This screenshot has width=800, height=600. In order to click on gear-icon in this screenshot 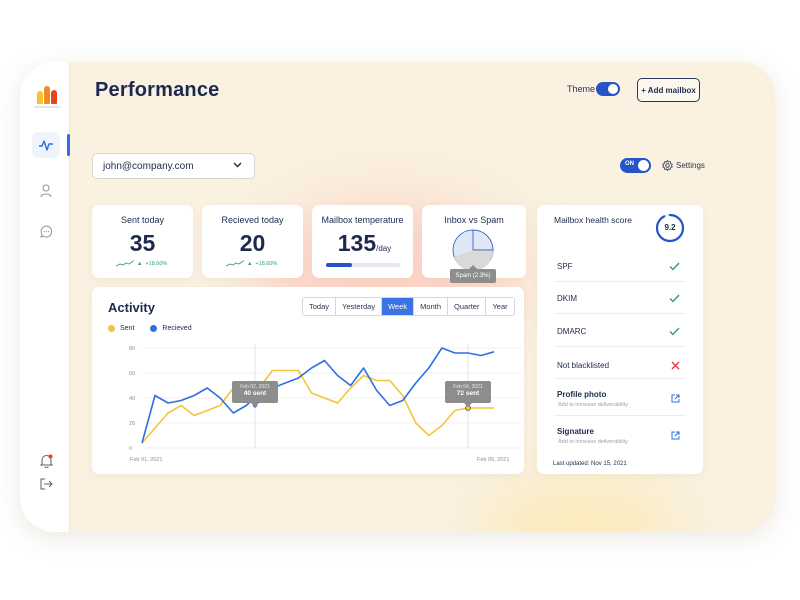, I will do `click(667, 165)`.